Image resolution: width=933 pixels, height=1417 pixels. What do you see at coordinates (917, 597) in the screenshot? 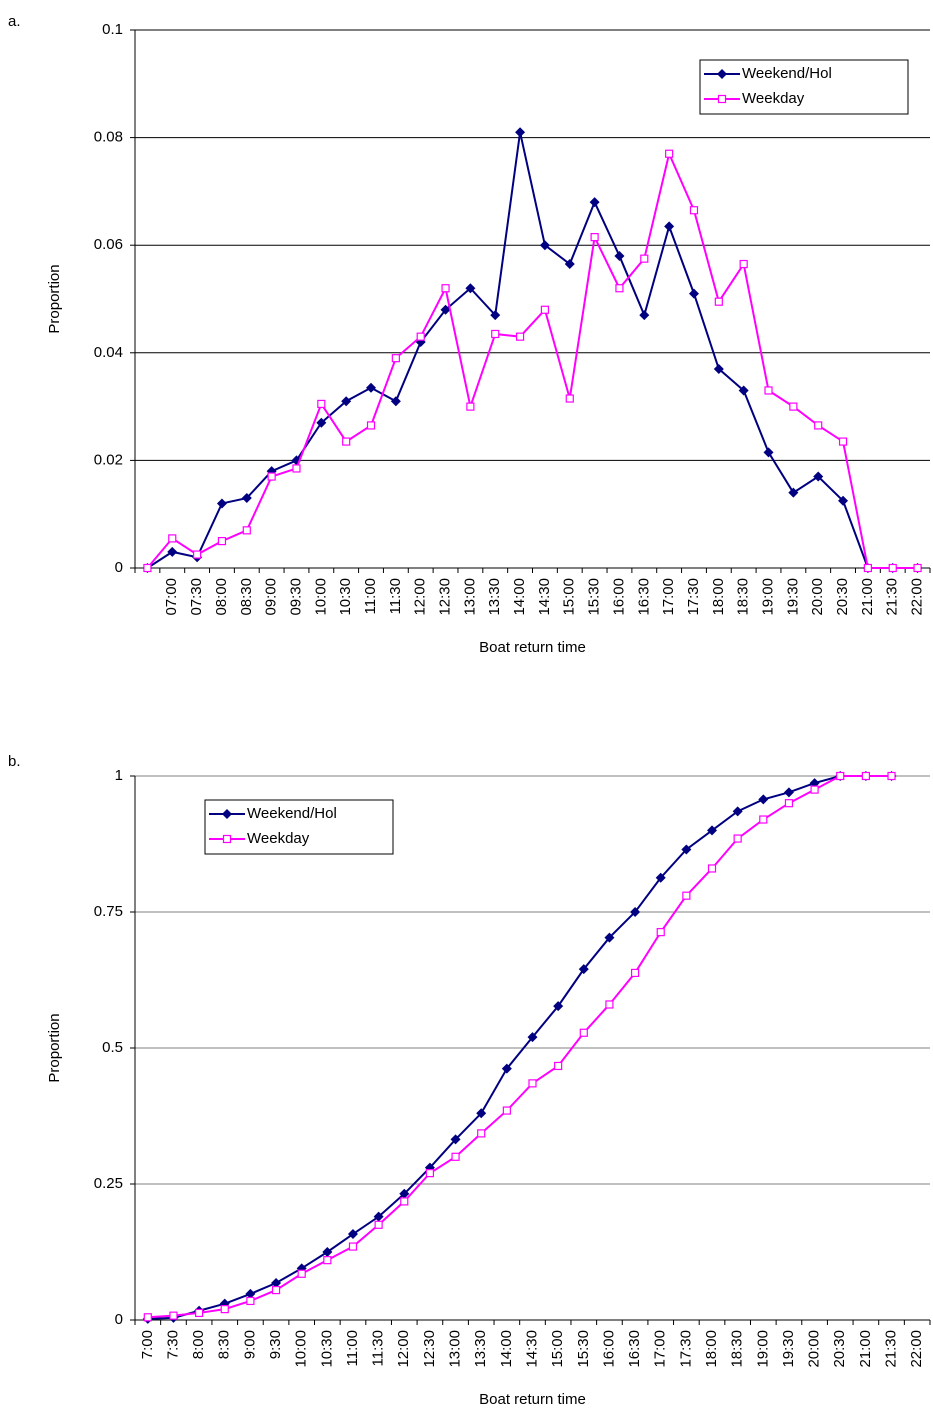
I see `x-tick-label: 22:00` at bounding box center [917, 597].